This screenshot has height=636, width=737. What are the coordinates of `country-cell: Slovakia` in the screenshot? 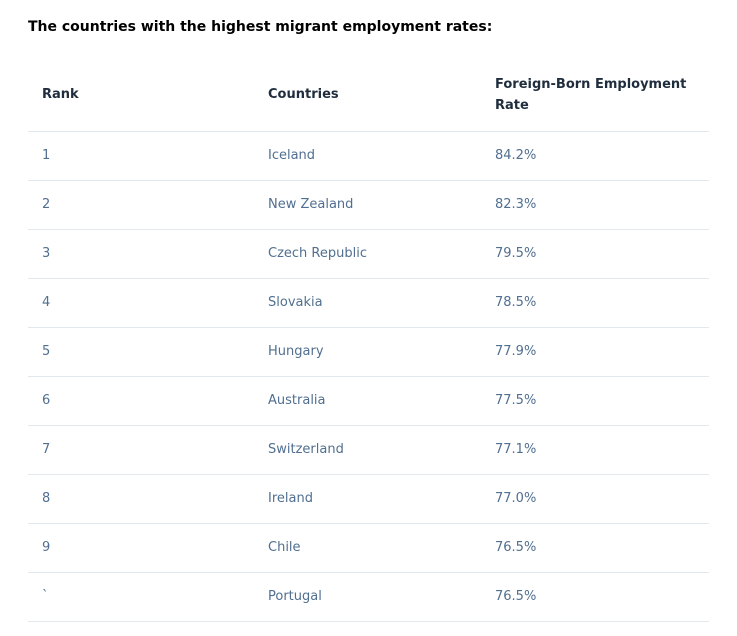 It's located at (295, 302).